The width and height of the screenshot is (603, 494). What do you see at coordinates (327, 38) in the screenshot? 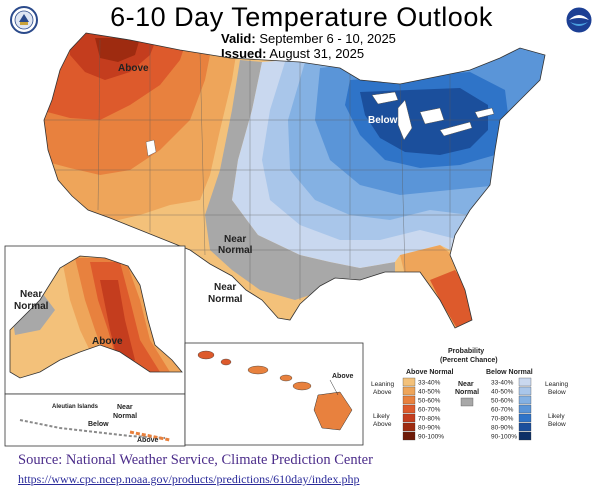
I see `valid-value: September 6 - 10, 2025` at bounding box center [327, 38].